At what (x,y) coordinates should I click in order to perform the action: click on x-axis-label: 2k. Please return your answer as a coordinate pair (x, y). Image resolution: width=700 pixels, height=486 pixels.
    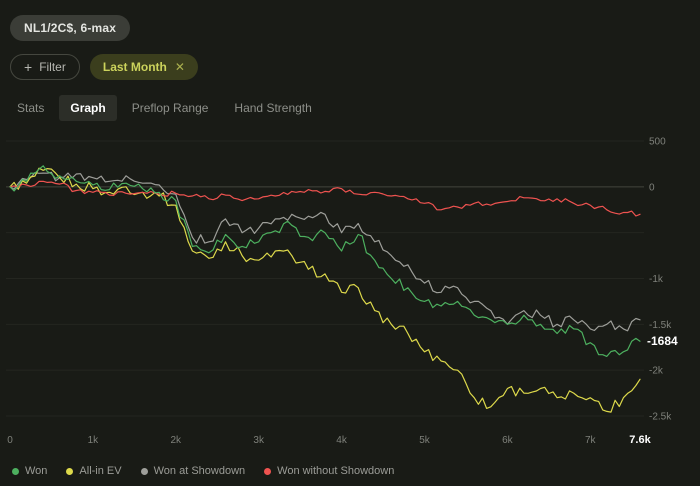
    Looking at the image, I should click on (177, 440).